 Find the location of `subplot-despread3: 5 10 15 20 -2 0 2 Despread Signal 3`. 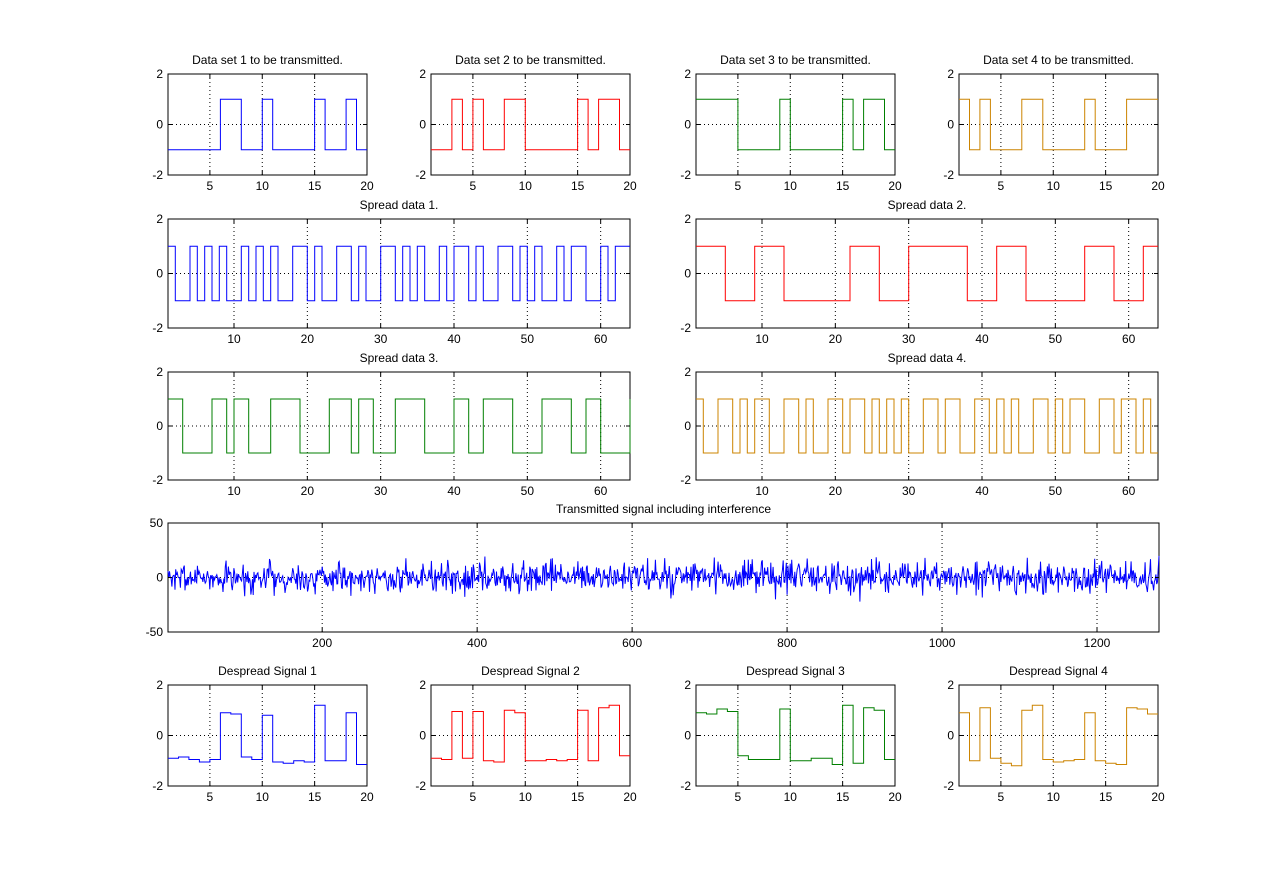

subplot-despread3: 5 10 15 20 -2 0 2 Despread Signal 3 is located at coordinates (791, 734).